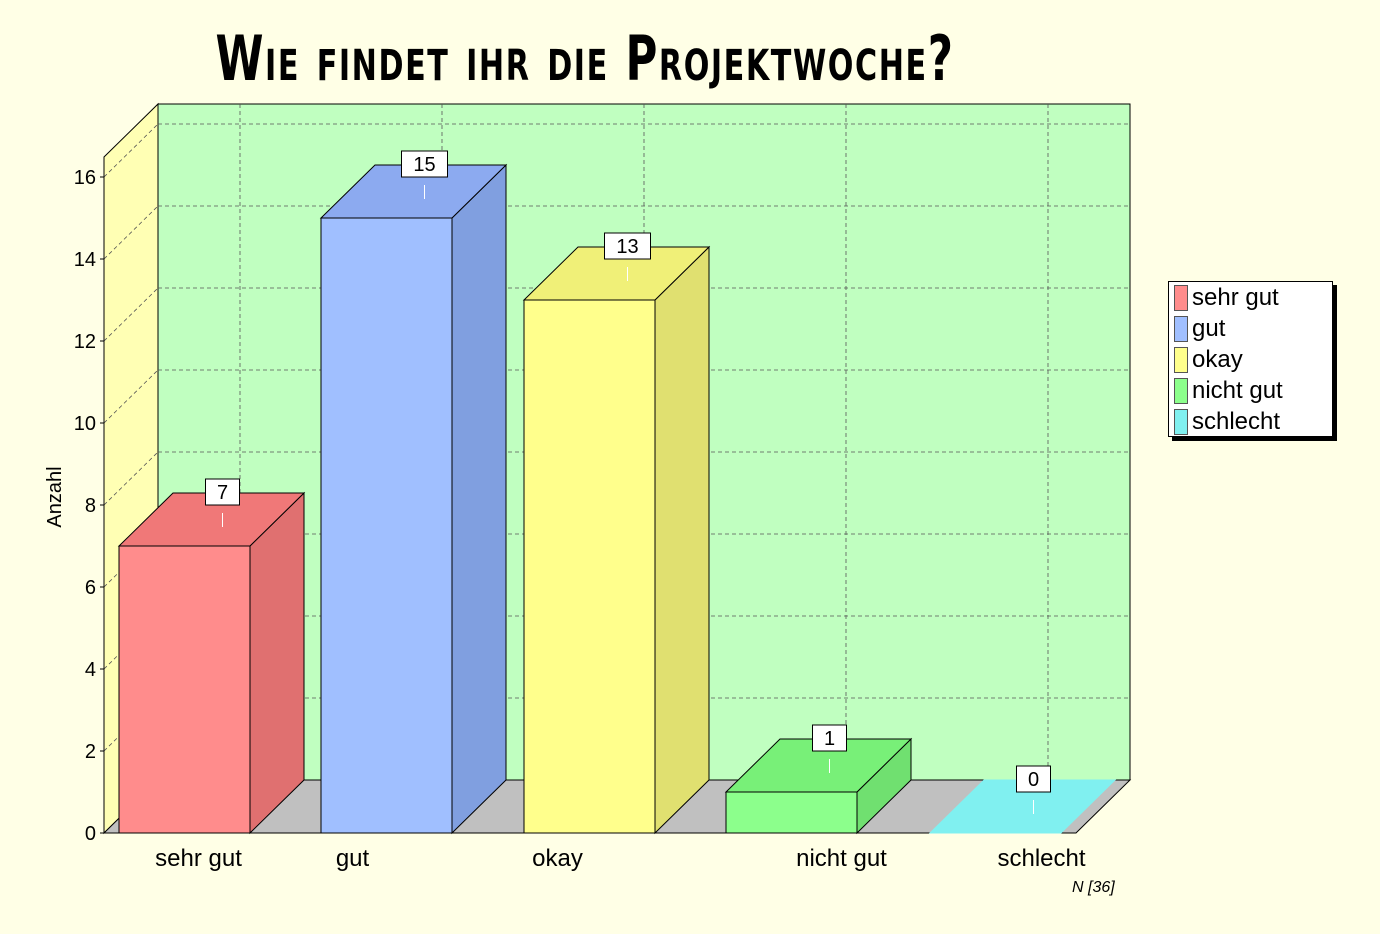 This screenshot has width=1380, height=934. What do you see at coordinates (90, 506) in the screenshot?
I see `y-tick-label: 8` at bounding box center [90, 506].